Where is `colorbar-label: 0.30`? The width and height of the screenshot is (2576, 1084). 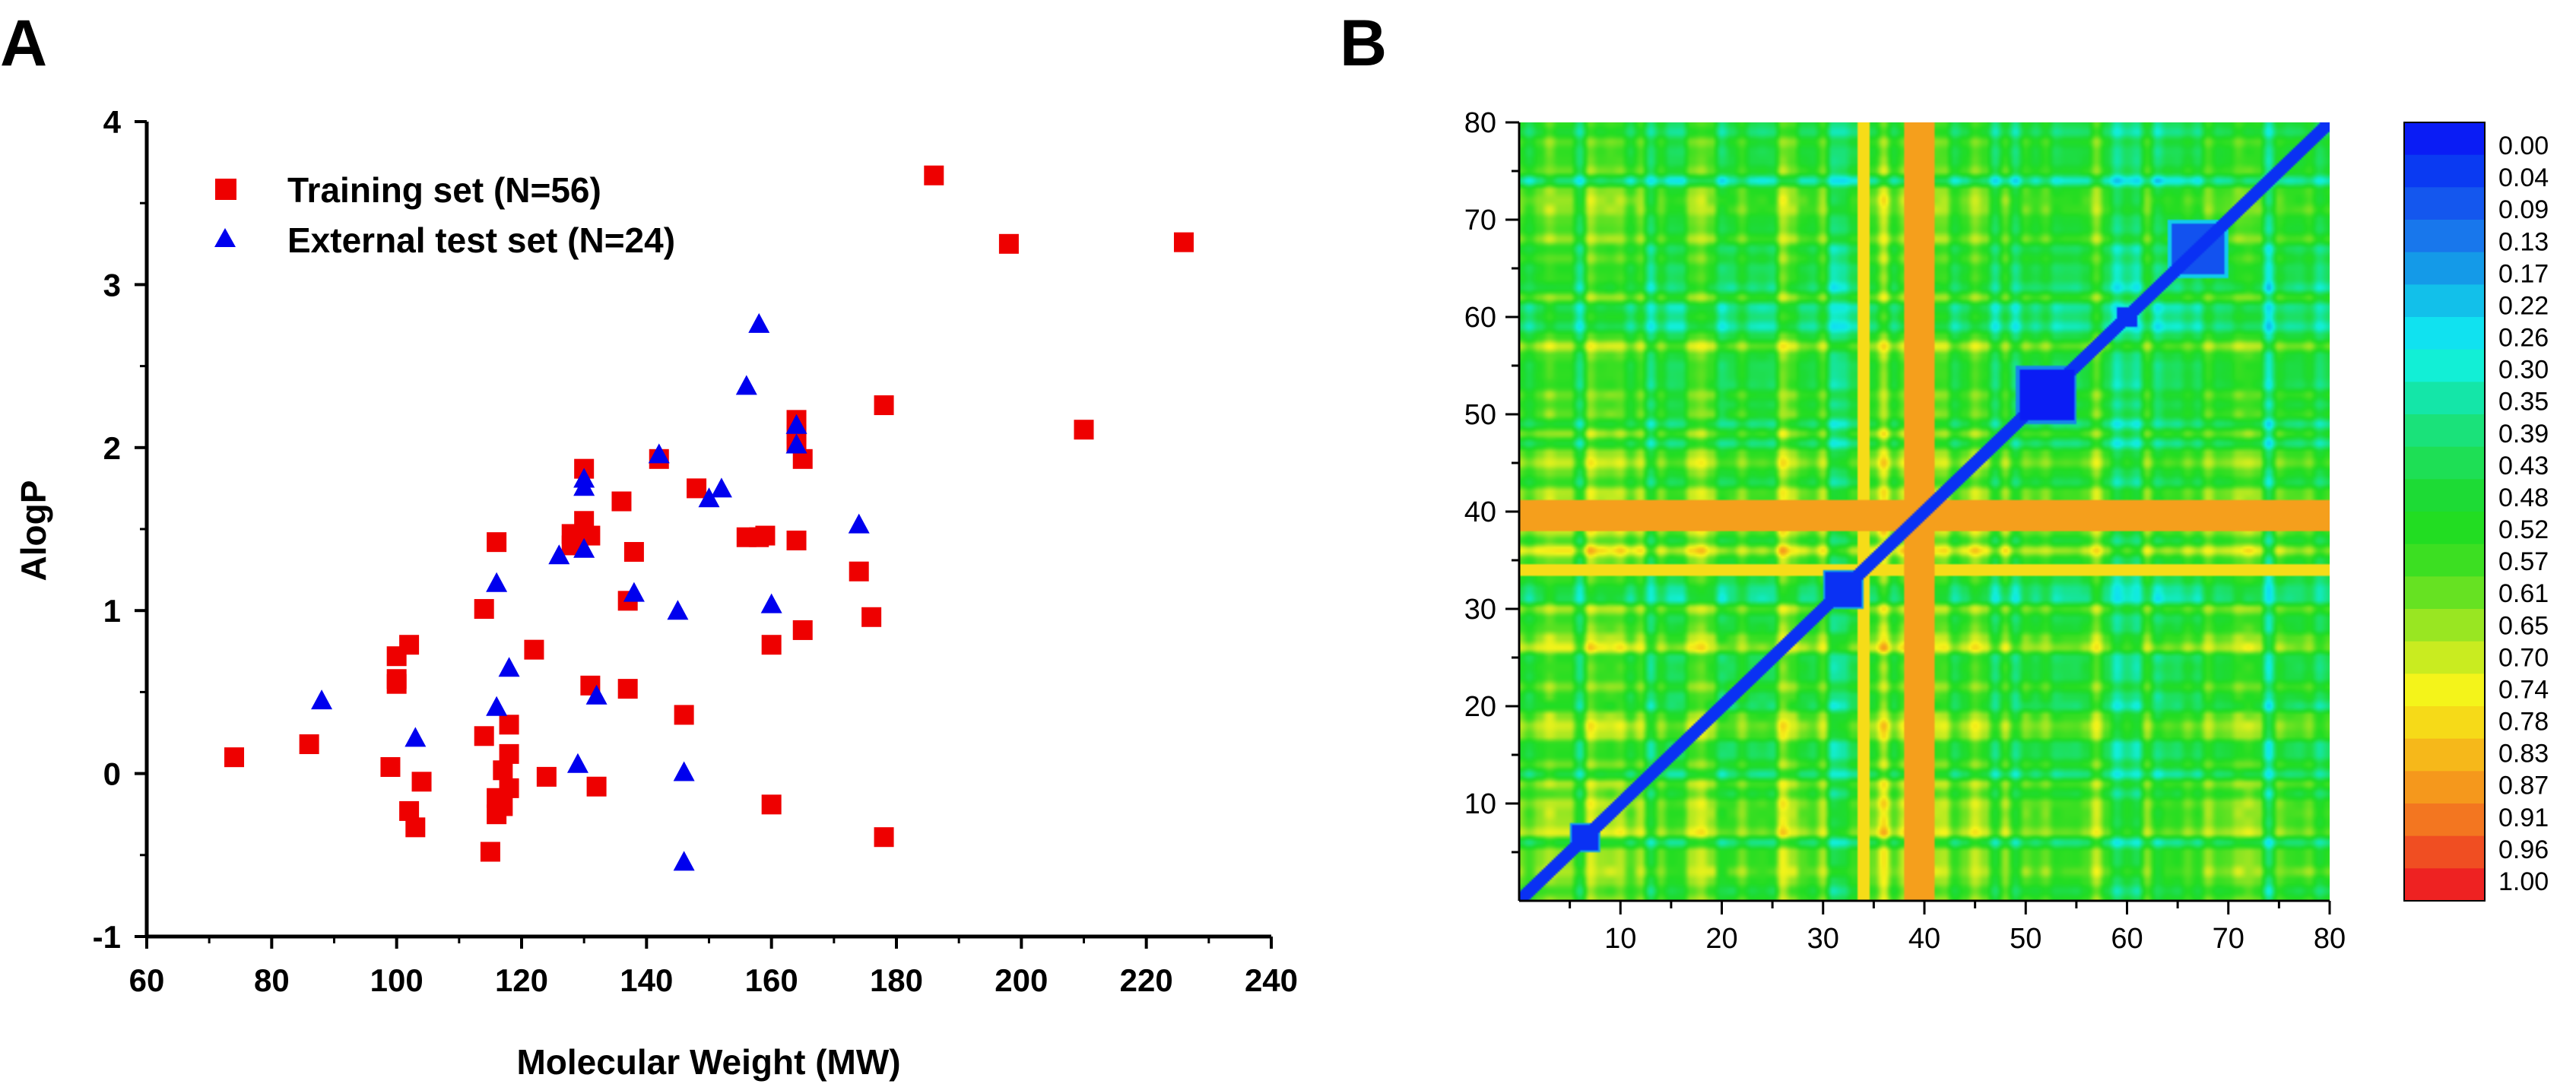
colorbar-label: 0.30 is located at coordinates (2524, 370).